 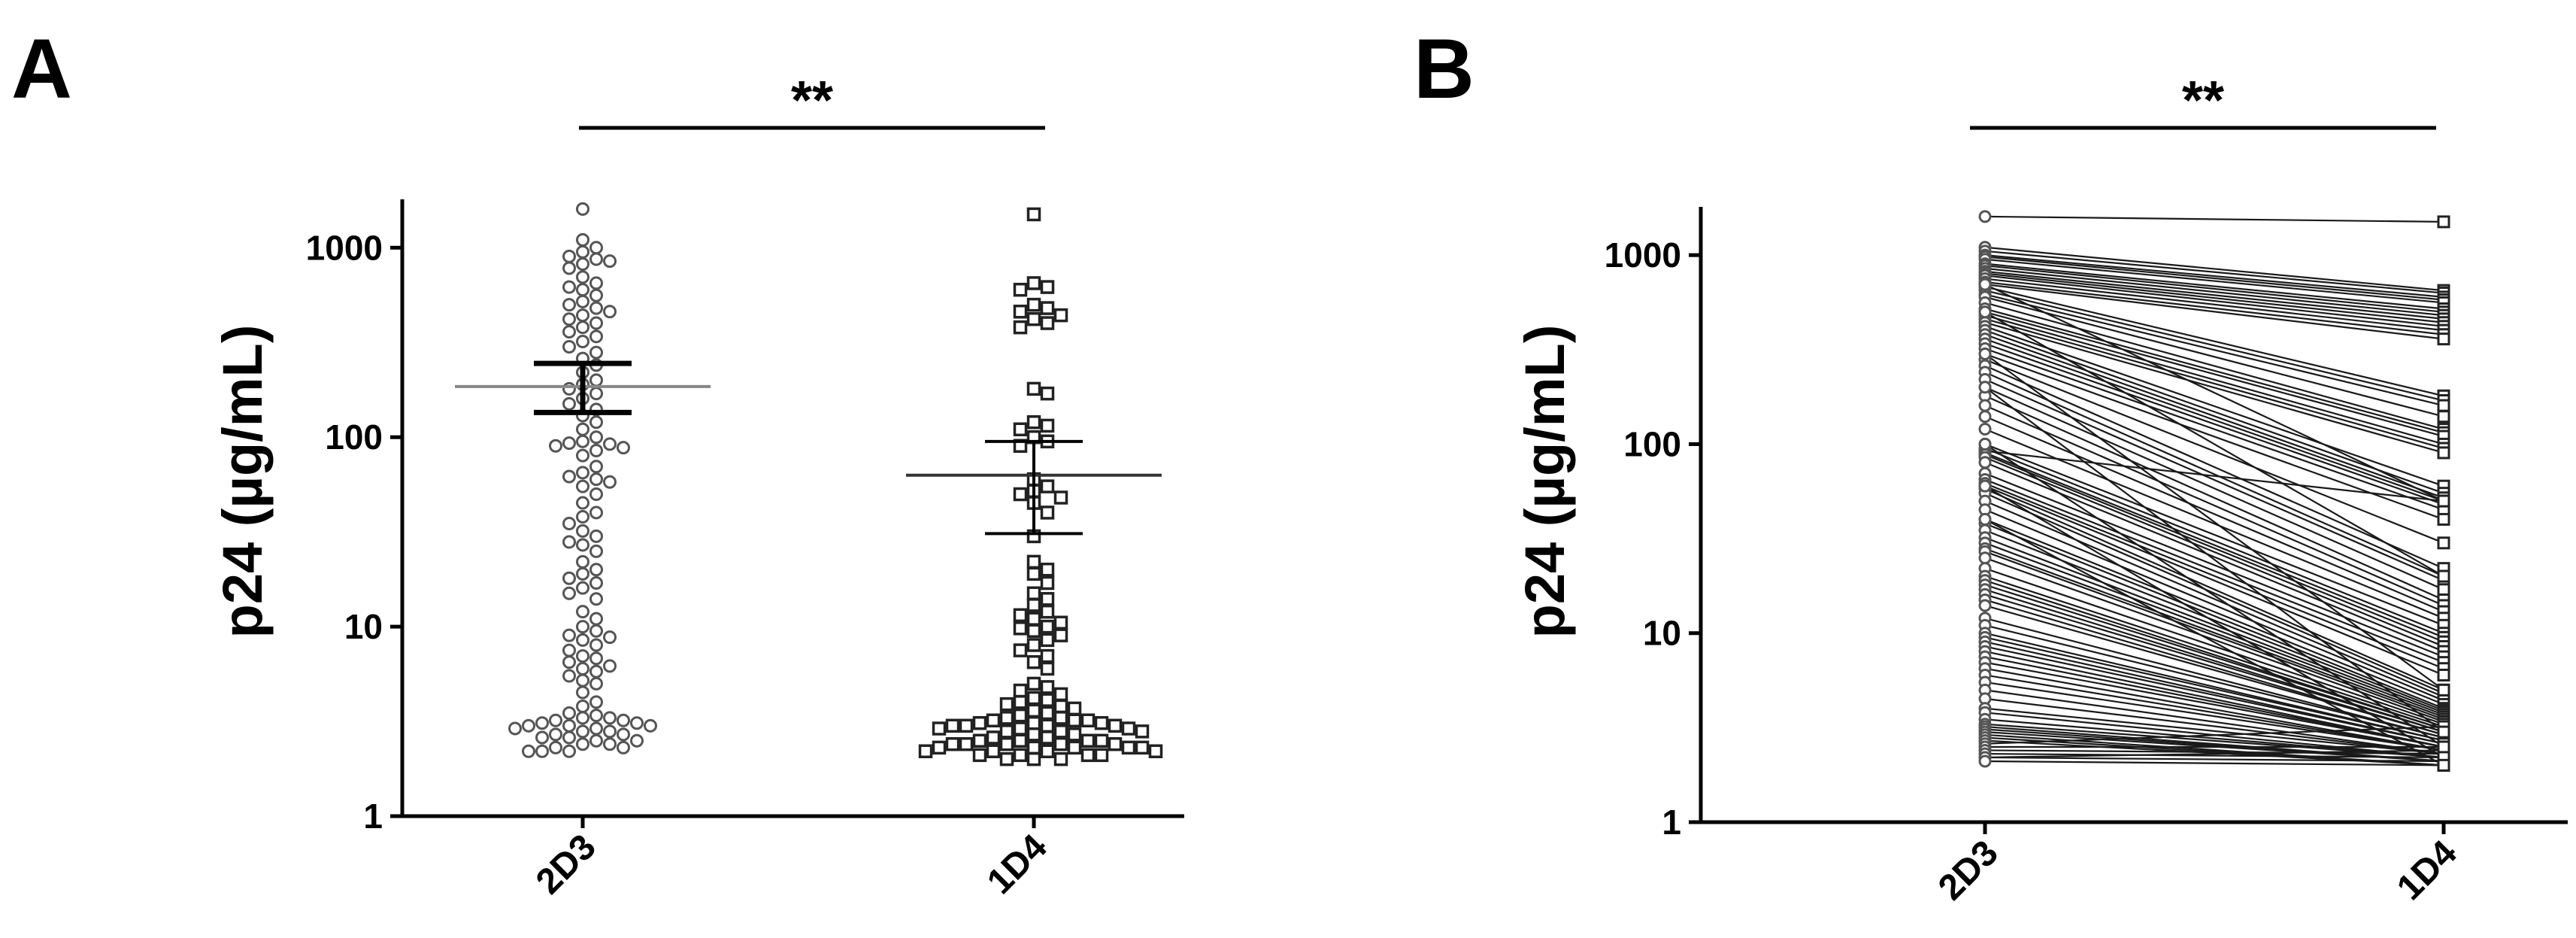 What do you see at coordinates (812, 101) in the screenshot?
I see `panel-a-significance-label: **` at bounding box center [812, 101].